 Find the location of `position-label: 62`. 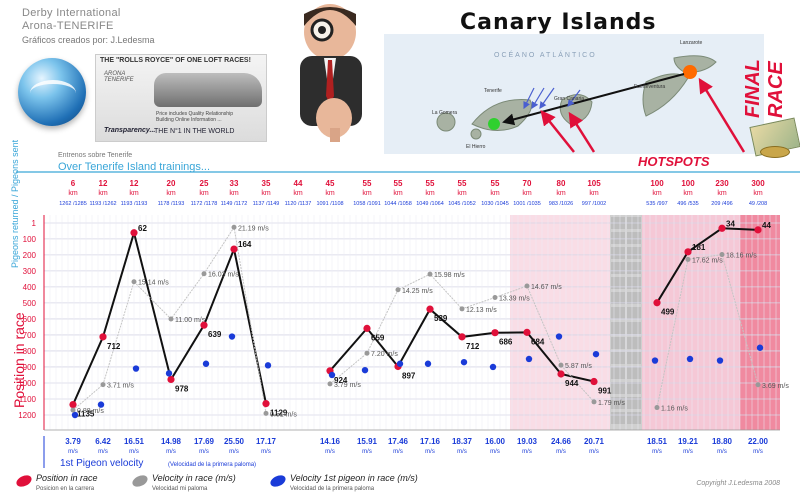

position-label: 62 is located at coordinates (142, 228).